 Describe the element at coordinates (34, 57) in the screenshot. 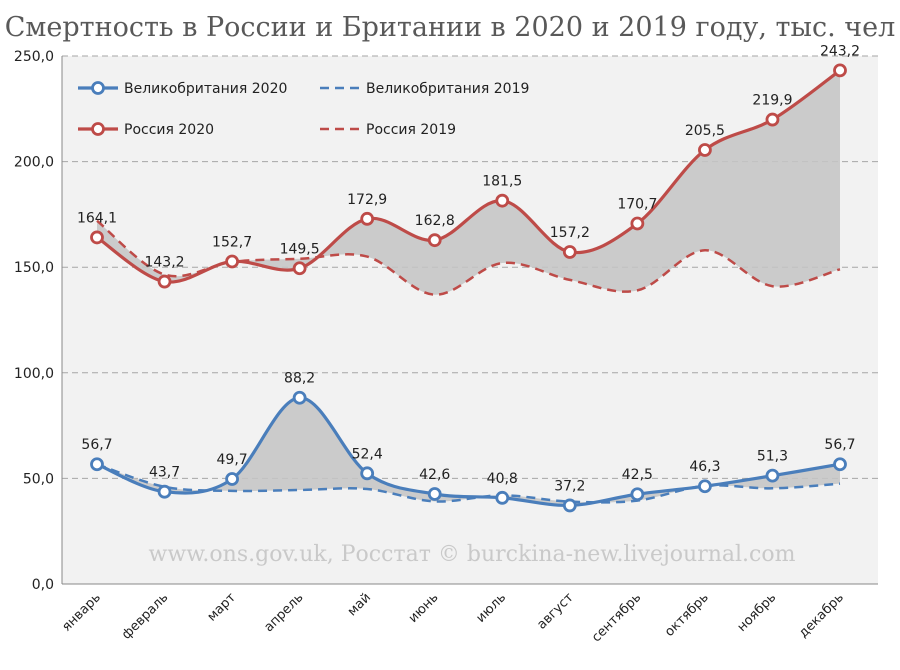

I see `y-tick-label: 250,0` at that location.